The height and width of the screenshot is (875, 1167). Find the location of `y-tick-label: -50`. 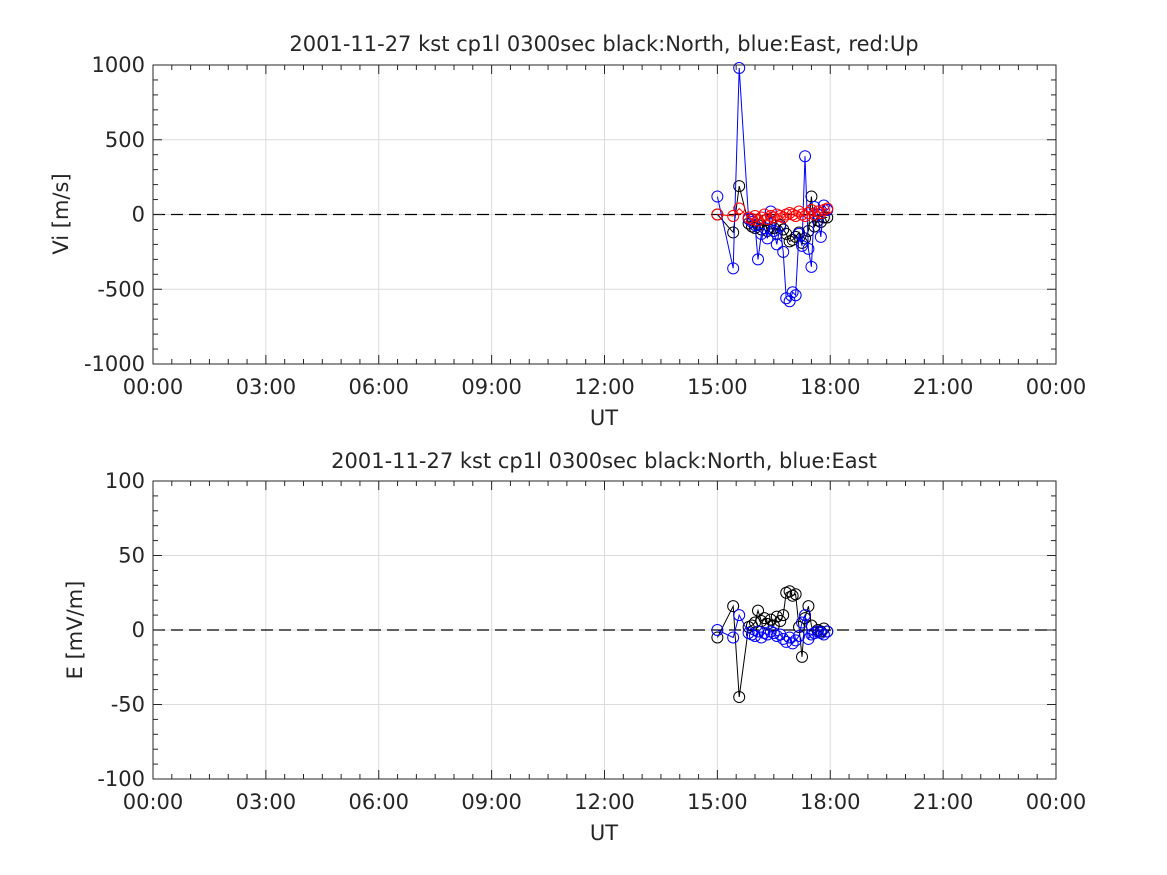

y-tick-label: -50 is located at coordinates (128, 705).